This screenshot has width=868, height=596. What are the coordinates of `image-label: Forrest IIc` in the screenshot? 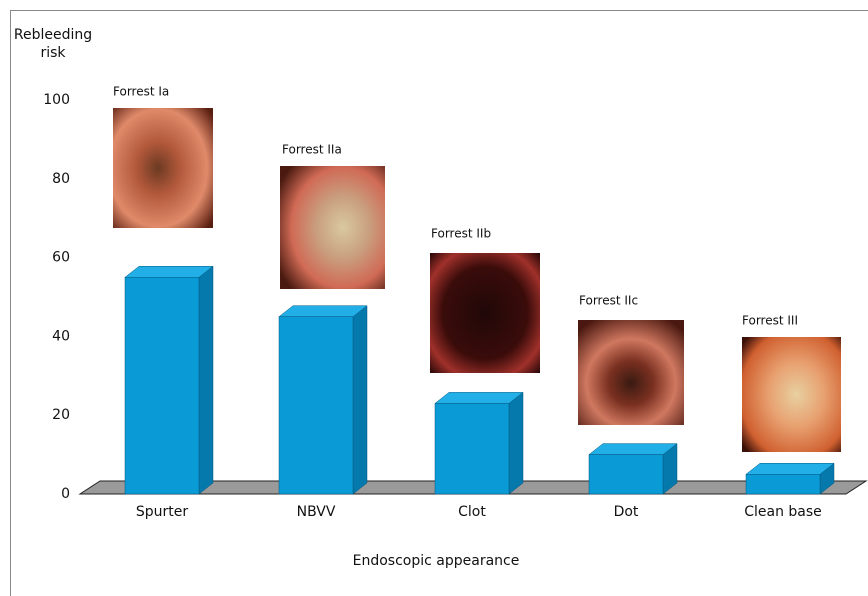 It's located at (608, 301).